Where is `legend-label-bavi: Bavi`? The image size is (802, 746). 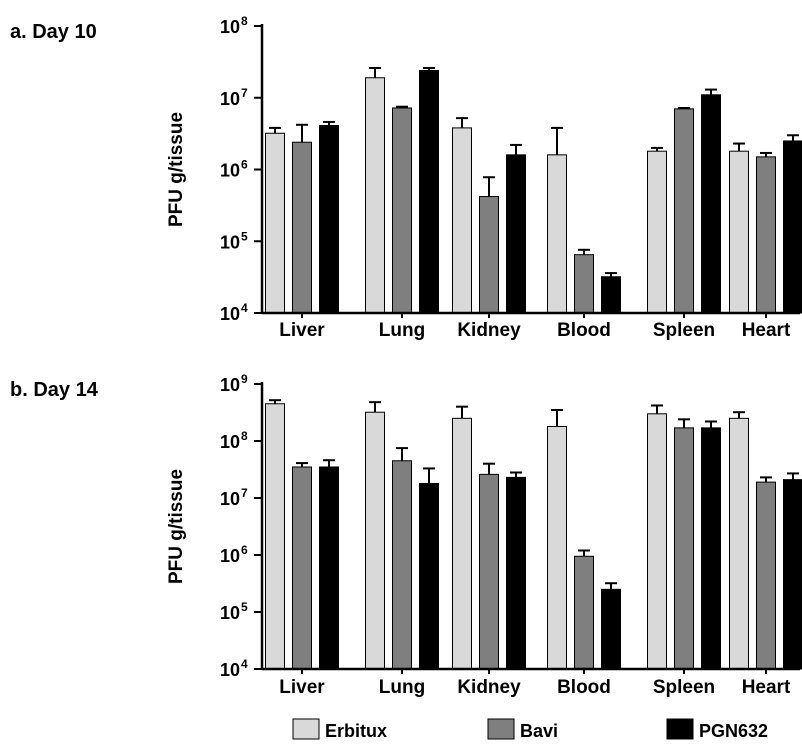
legend-label-bavi: Bavi is located at coordinates (539, 731).